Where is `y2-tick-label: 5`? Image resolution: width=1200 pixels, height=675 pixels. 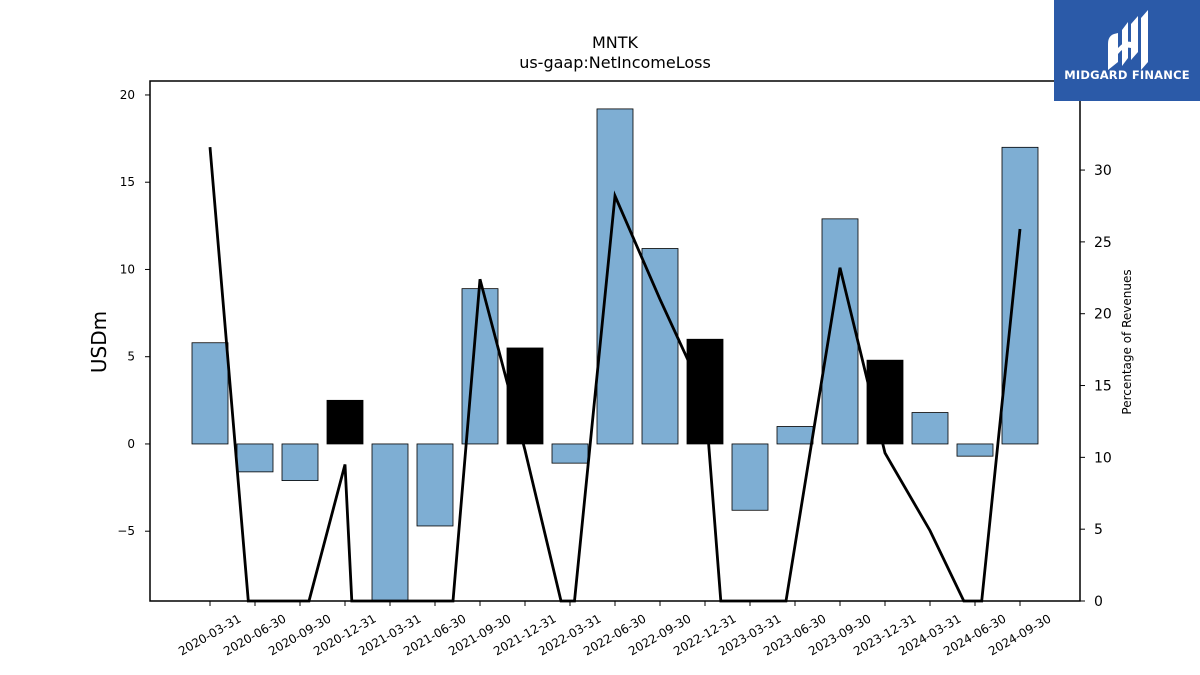 y2-tick-label: 5 is located at coordinates (1098, 530).